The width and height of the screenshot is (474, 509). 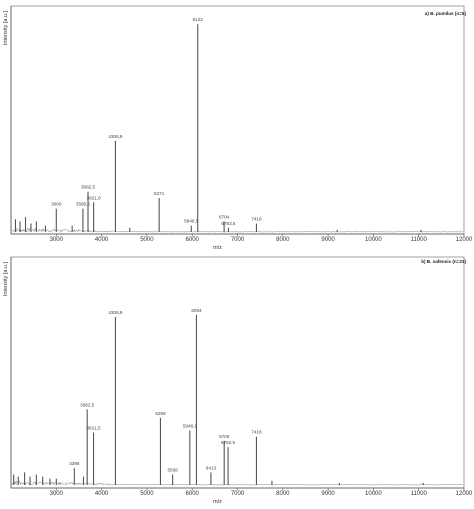 What do you see at coordinates (446, 13) in the screenshot?
I see `panel-title: a) B. pumilus (n=5)` at bounding box center [446, 13].